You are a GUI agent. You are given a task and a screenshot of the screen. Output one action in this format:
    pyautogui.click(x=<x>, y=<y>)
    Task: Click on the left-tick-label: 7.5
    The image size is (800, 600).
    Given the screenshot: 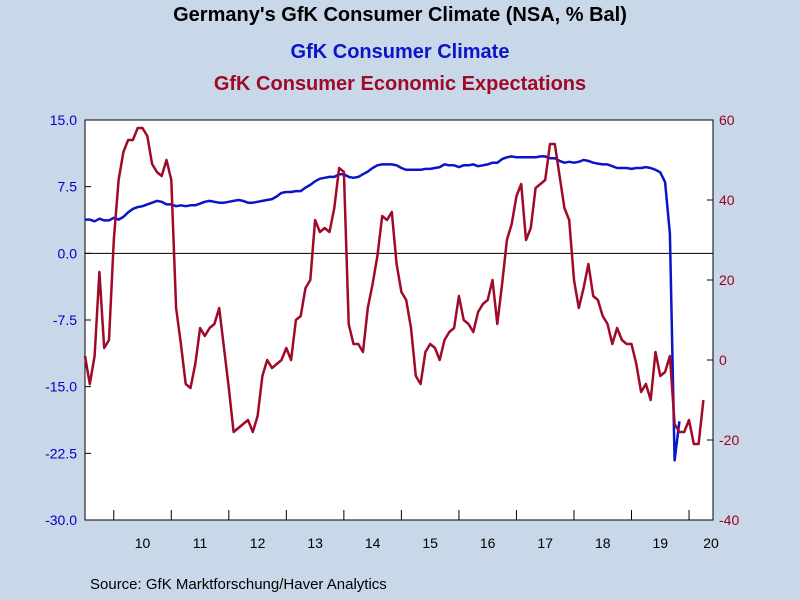 What is the action you would take?
    pyautogui.click(x=68, y=187)
    